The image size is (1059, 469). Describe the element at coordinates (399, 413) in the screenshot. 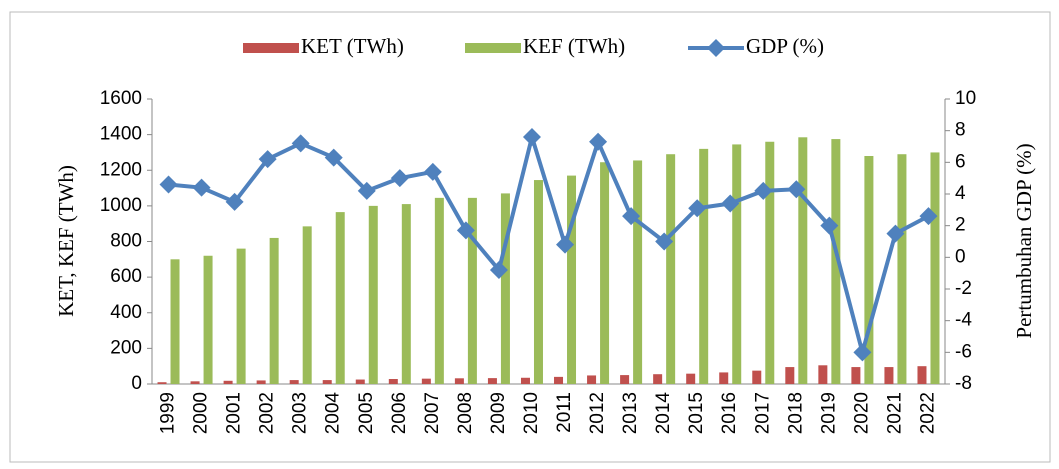

I see `x-tick-label: 2006` at that location.